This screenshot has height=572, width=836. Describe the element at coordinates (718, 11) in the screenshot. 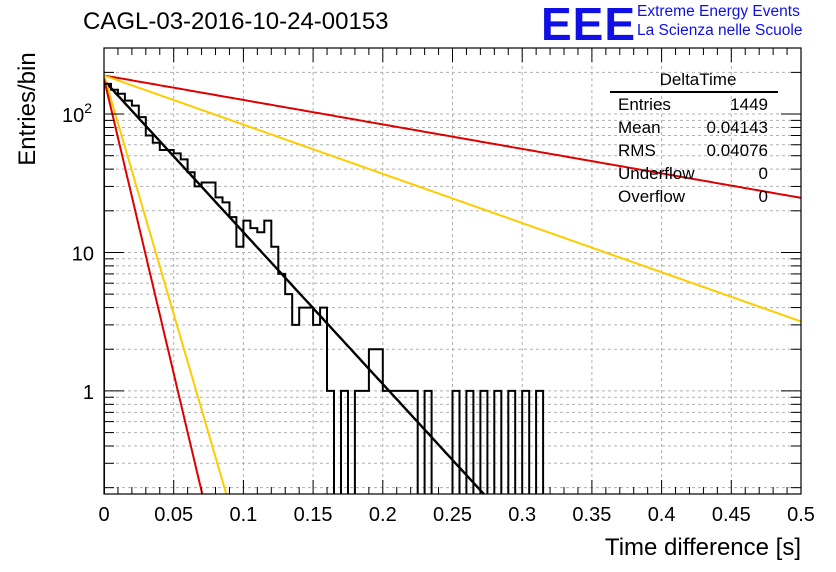

I see `logo-line-1: Extreme Energy Events` at that location.